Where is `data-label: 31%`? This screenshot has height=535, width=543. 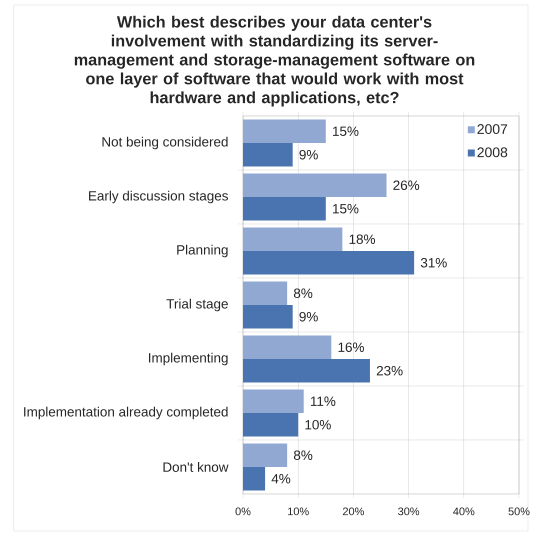
data-label: 31% is located at coordinates (433, 263).